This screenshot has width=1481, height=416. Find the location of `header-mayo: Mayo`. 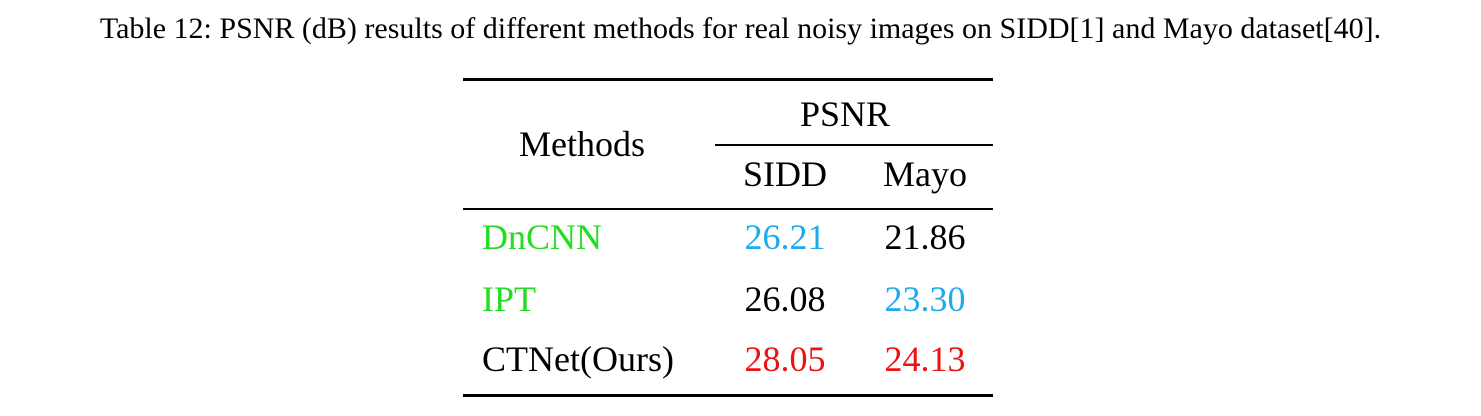

header-mayo: Mayo is located at coordinates (925, 174).